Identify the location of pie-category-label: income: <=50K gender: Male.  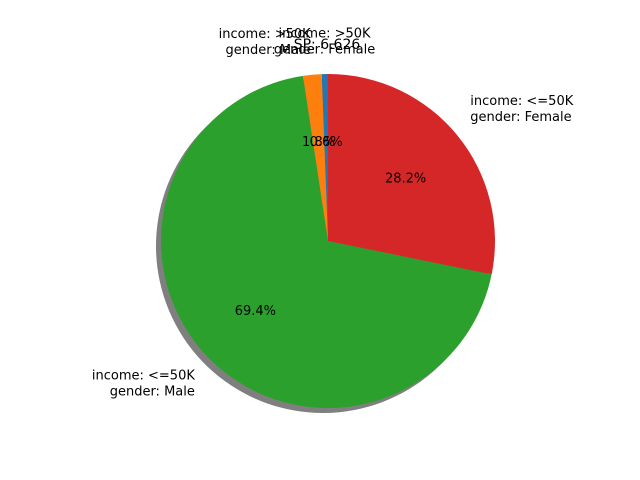
(143, 384).